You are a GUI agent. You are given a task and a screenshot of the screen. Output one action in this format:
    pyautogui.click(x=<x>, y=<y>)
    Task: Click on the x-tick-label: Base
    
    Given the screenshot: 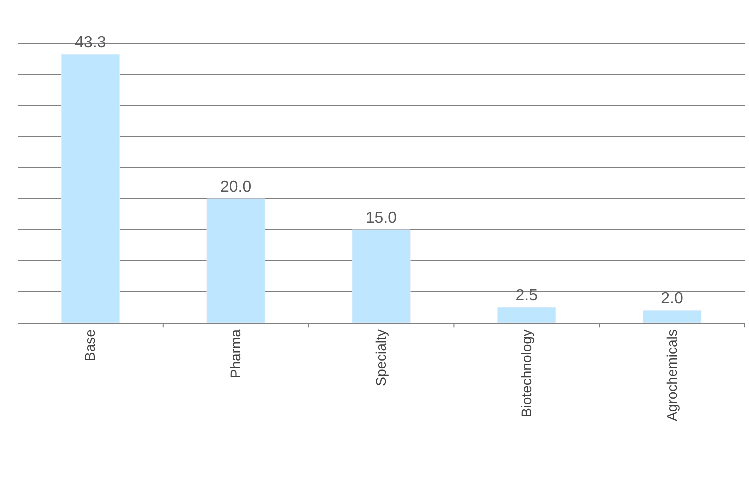 What is the action you would take?
    pyautogui.click(x=90, y=345)
    